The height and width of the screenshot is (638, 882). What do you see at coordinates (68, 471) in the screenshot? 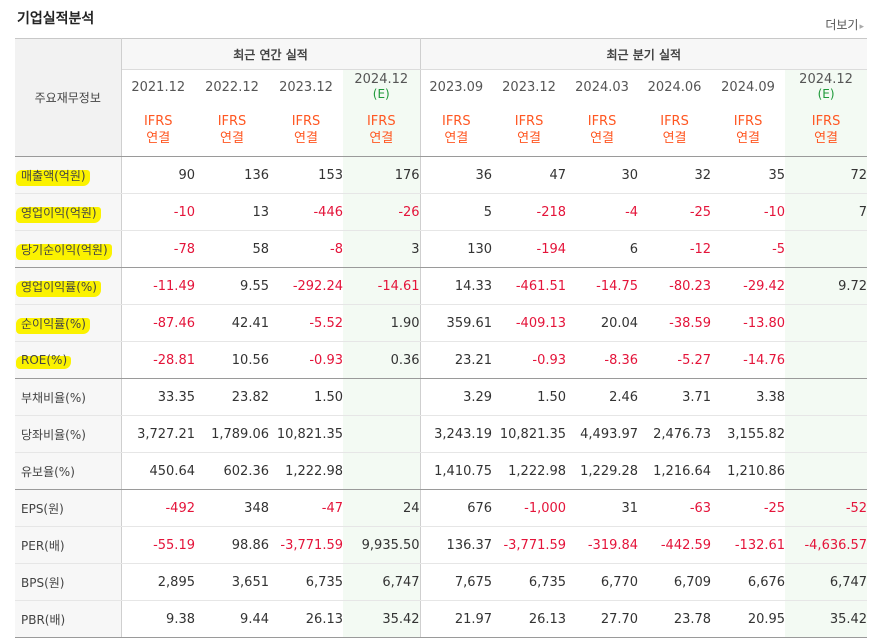
I see `row-label: 유보율(%)` at bounding box center [68, 471].